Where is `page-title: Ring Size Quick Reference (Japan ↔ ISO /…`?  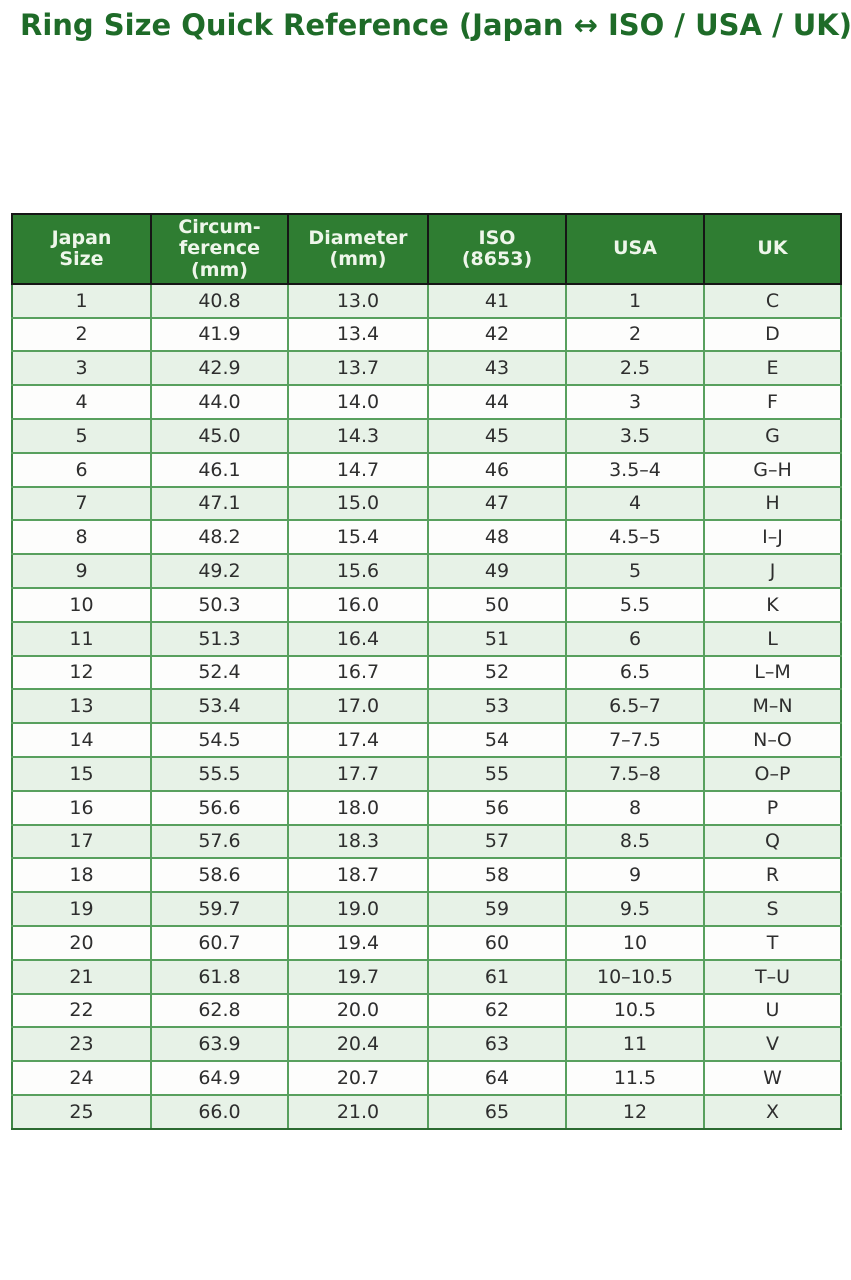 page-title: Ring Size Quick Reference (Japan ↔ ISO /… is located at coordinates (435, 25).